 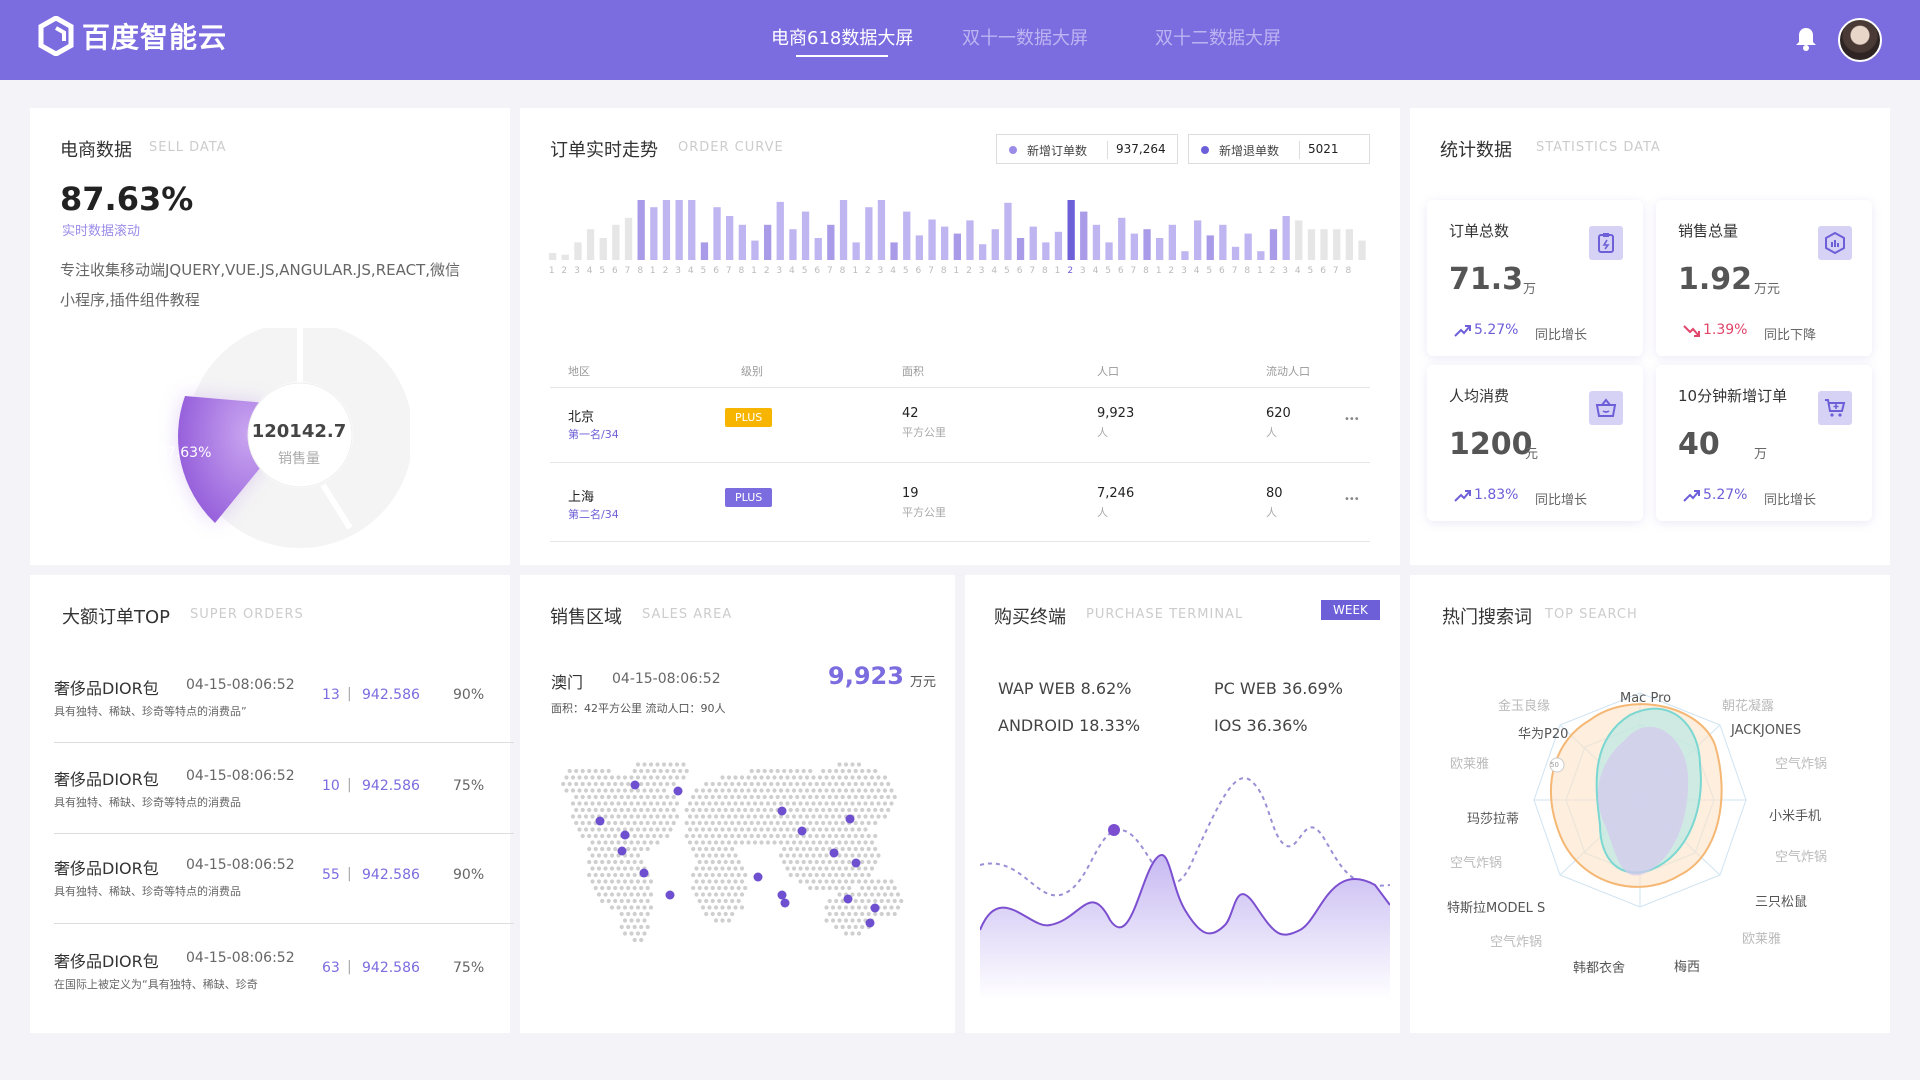 I want to click on search-term: JACKJONES, so click(x=1766, y=730).